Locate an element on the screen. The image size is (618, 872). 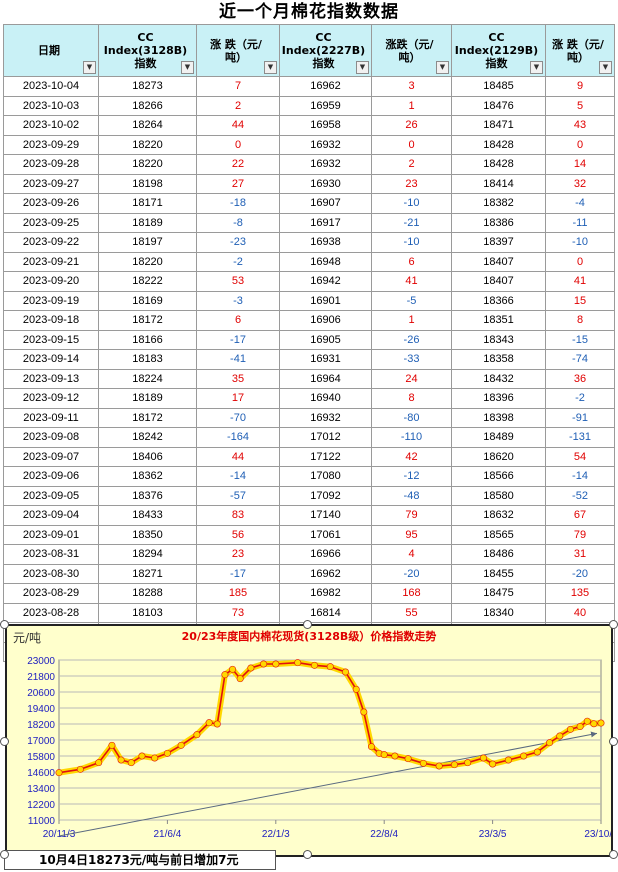
table-cell-cc-index-3128b: 18406 is located at coordinates (147, 456).